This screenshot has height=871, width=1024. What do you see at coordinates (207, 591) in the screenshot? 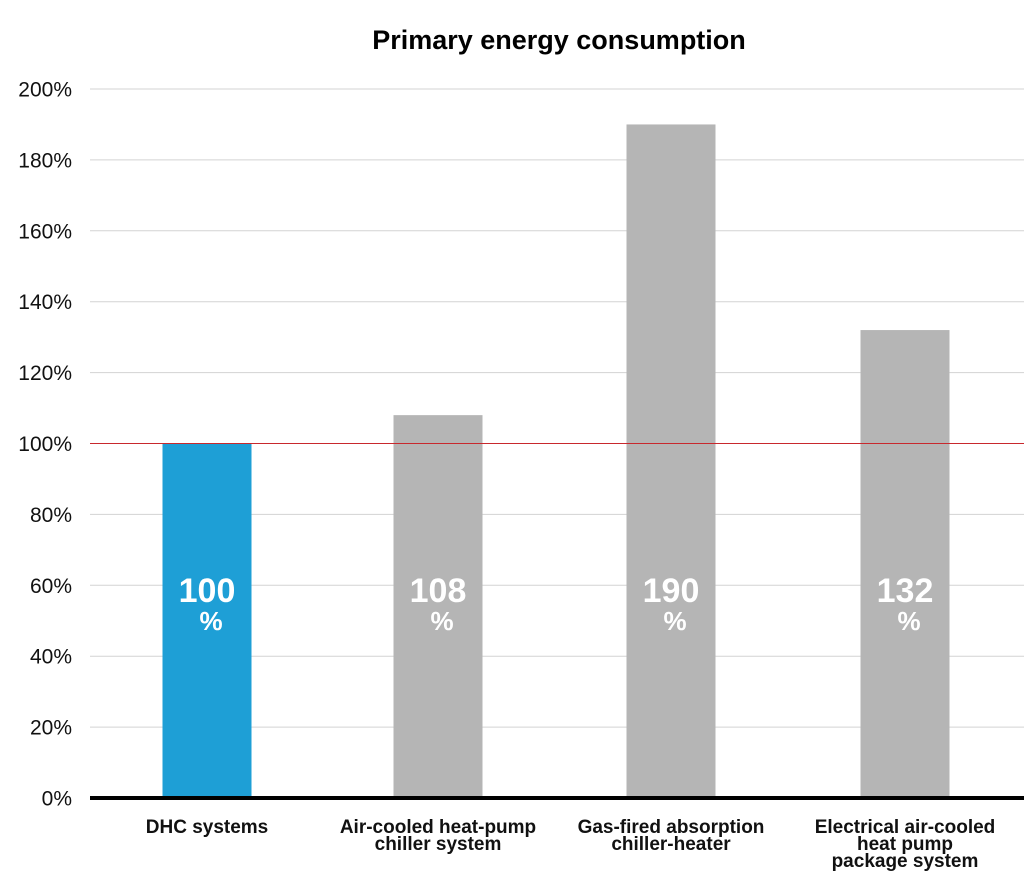
I see `bar-value-number: 100` at bounding box center [207, 591].